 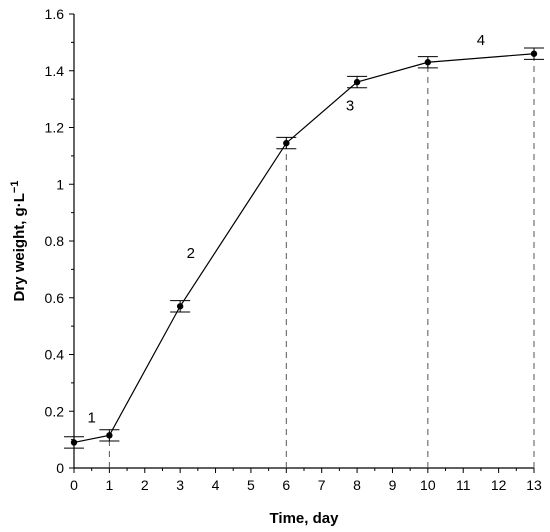 What do you see at coordinates (19, 254) in the screenshot?
I see `y-axis-title-main: Dry weight, g` at bounding box center [19, 254].